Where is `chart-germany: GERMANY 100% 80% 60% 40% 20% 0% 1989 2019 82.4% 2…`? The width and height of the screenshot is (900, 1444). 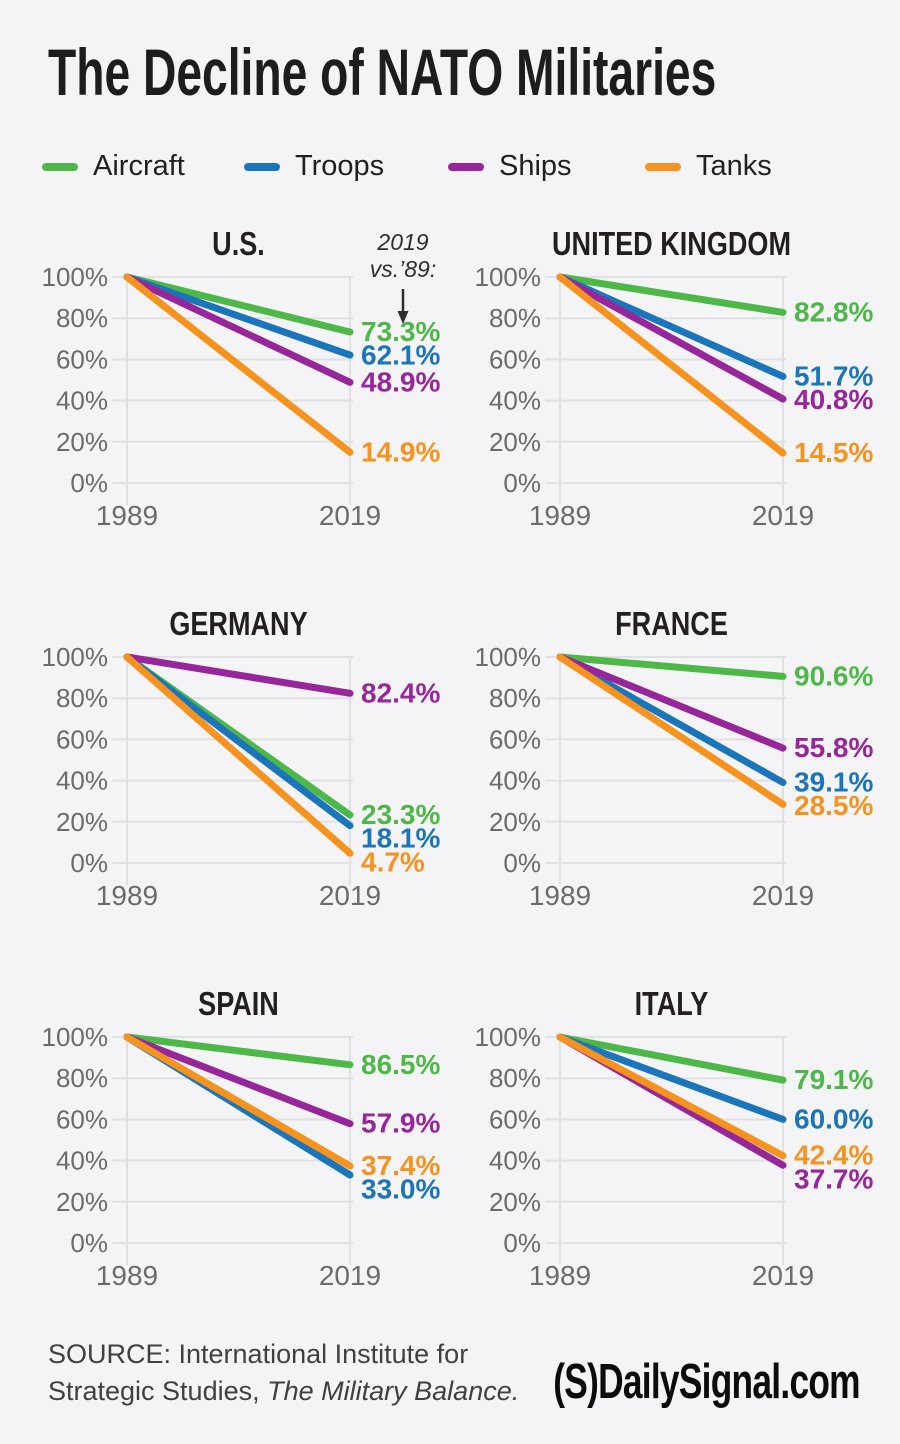
chart-germany: GERMANY 100% 80% 60% 40% 20% 0% 1989 2019 82.4% 2… is located at coordinates (255, 785).